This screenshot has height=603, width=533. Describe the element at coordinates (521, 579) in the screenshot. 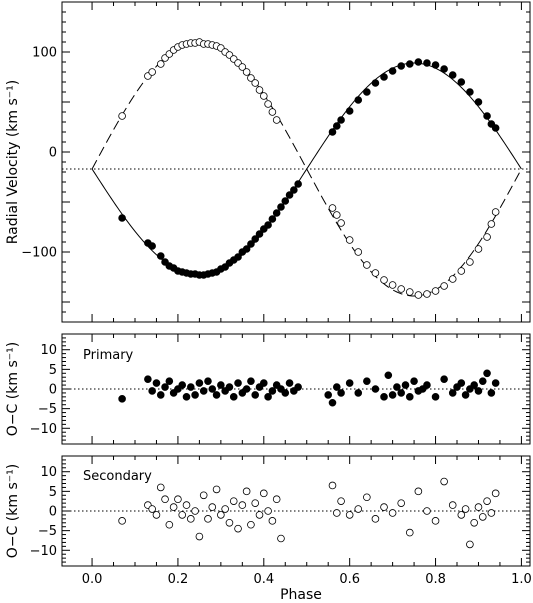

I see `x-tick-label: 1.0` at that location.